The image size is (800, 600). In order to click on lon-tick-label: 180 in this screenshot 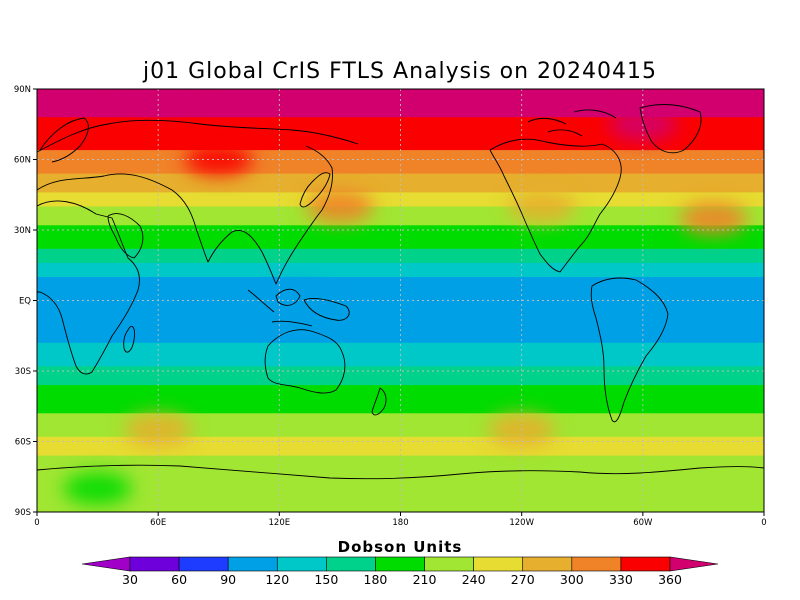, I will do `click(400, 523)`.